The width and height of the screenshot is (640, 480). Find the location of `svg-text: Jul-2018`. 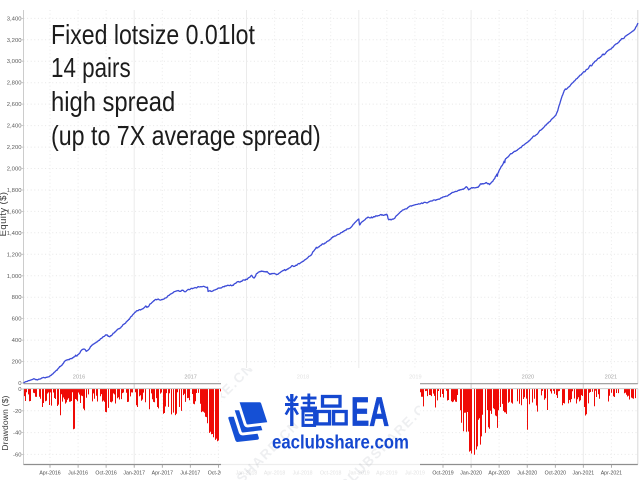

svg-text: Jul-2018 is located at coordinates (303, 473).